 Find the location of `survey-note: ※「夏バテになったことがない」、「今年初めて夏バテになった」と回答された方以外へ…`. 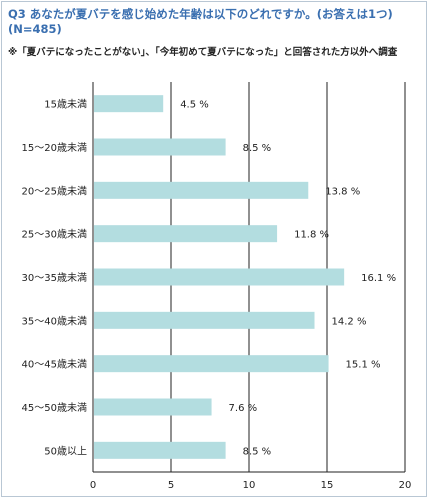

survey-note: ※「夏バテになったことがない」、「今年初めて夏バテになった」と回答された方以外へ… is located at coordinates (203, 52).